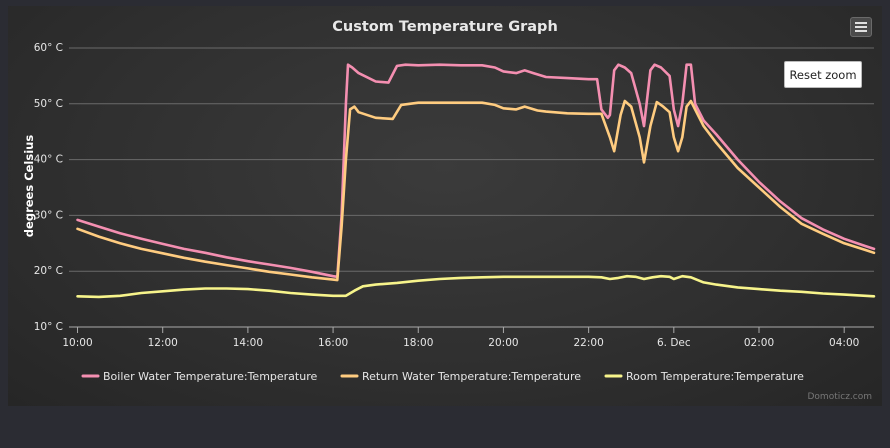  What do you see at coordinates (48, 327) in the screenshot?
I see `y-tick-label: 10° C` at bounding box center [48, 327].